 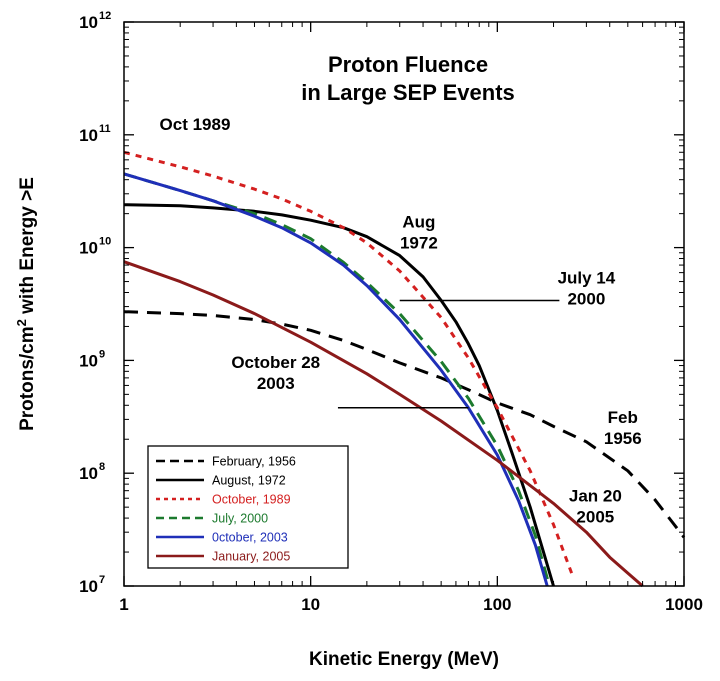 What do you see at coordinates (595, 517) in the screenshot?
I see `annotation-label: 2005` at bounding box center [595, 517].